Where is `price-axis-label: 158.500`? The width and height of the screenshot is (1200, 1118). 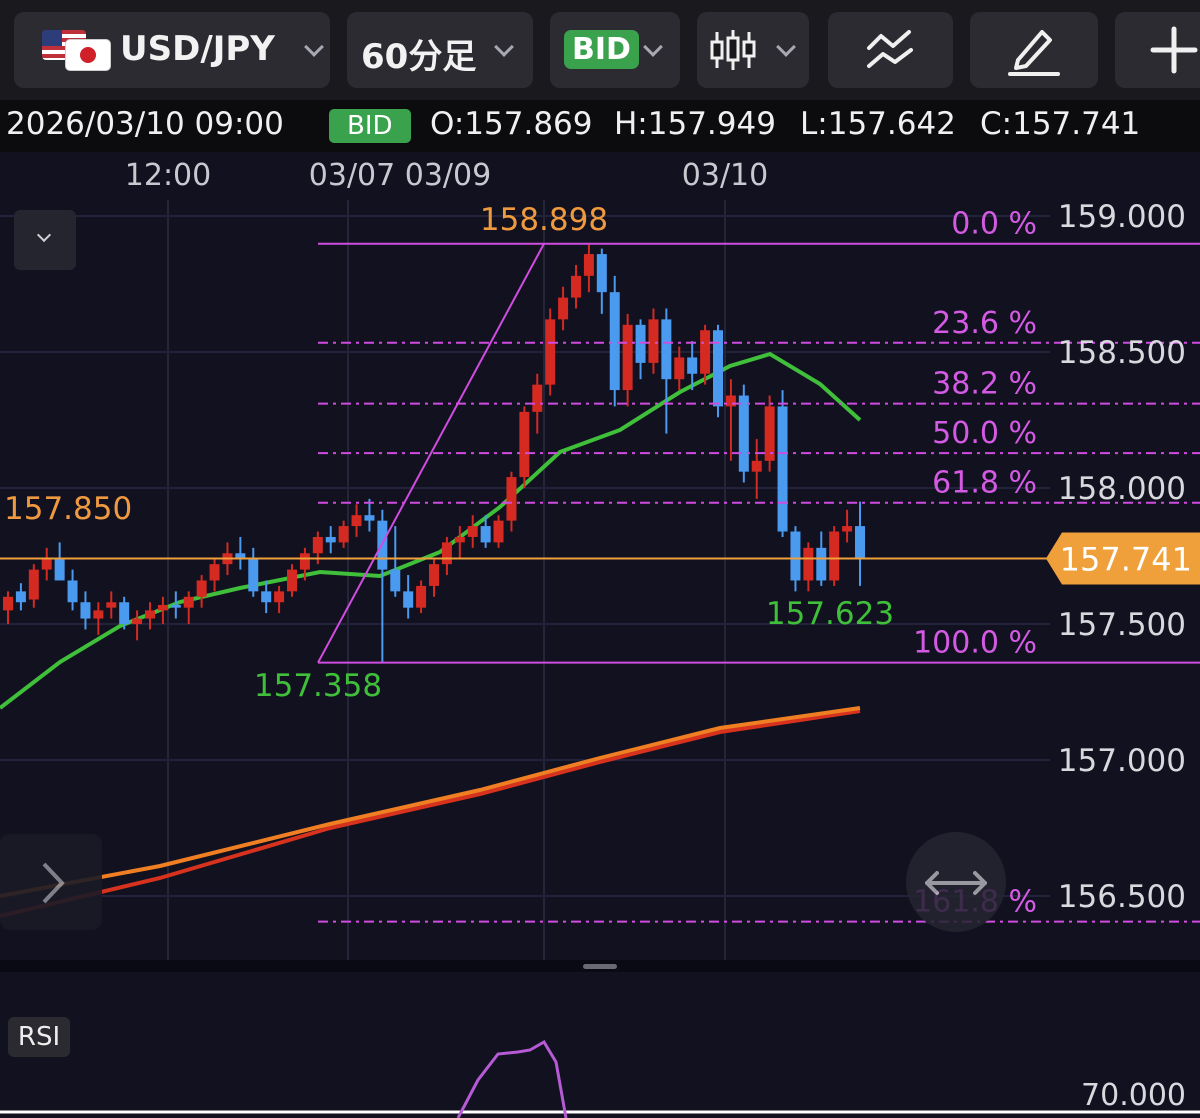 price-axis-label: 158.500 is located at coordinates (1122, 353).